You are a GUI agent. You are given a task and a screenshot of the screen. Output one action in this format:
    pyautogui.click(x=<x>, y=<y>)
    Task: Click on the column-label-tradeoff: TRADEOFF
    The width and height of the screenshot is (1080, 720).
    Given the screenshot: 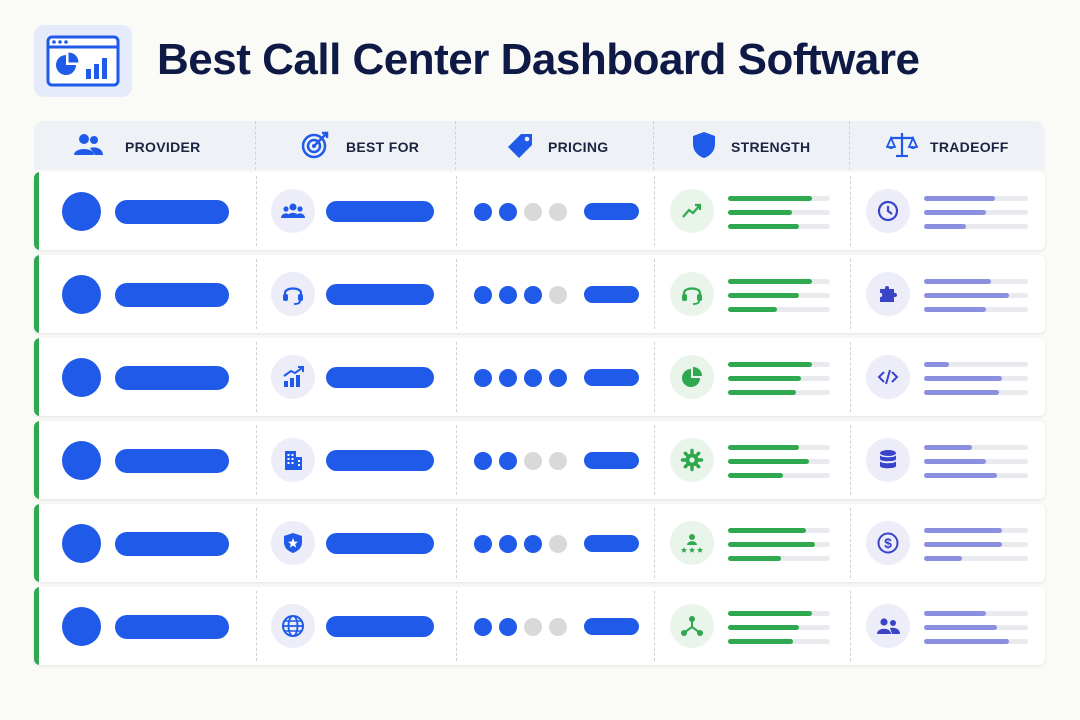 What is the action you would take?
    pyautogui.click(x=969, y=147)
    